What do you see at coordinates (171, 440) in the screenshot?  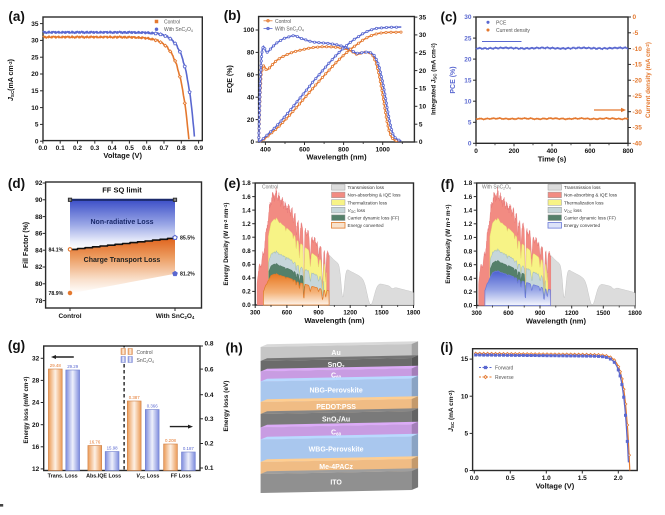 I see `svg-text: 0.208` at bounding box center [171, 440].